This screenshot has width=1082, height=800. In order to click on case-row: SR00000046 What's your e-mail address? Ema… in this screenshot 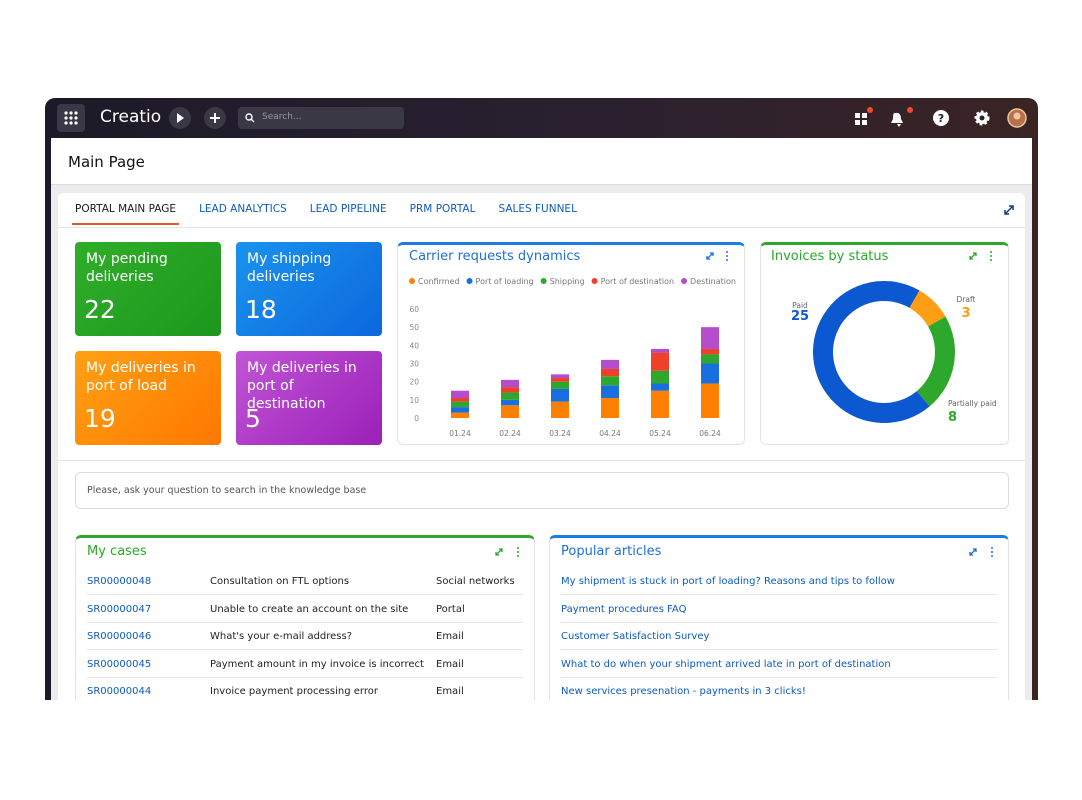, I will do `click(305, 636)`.